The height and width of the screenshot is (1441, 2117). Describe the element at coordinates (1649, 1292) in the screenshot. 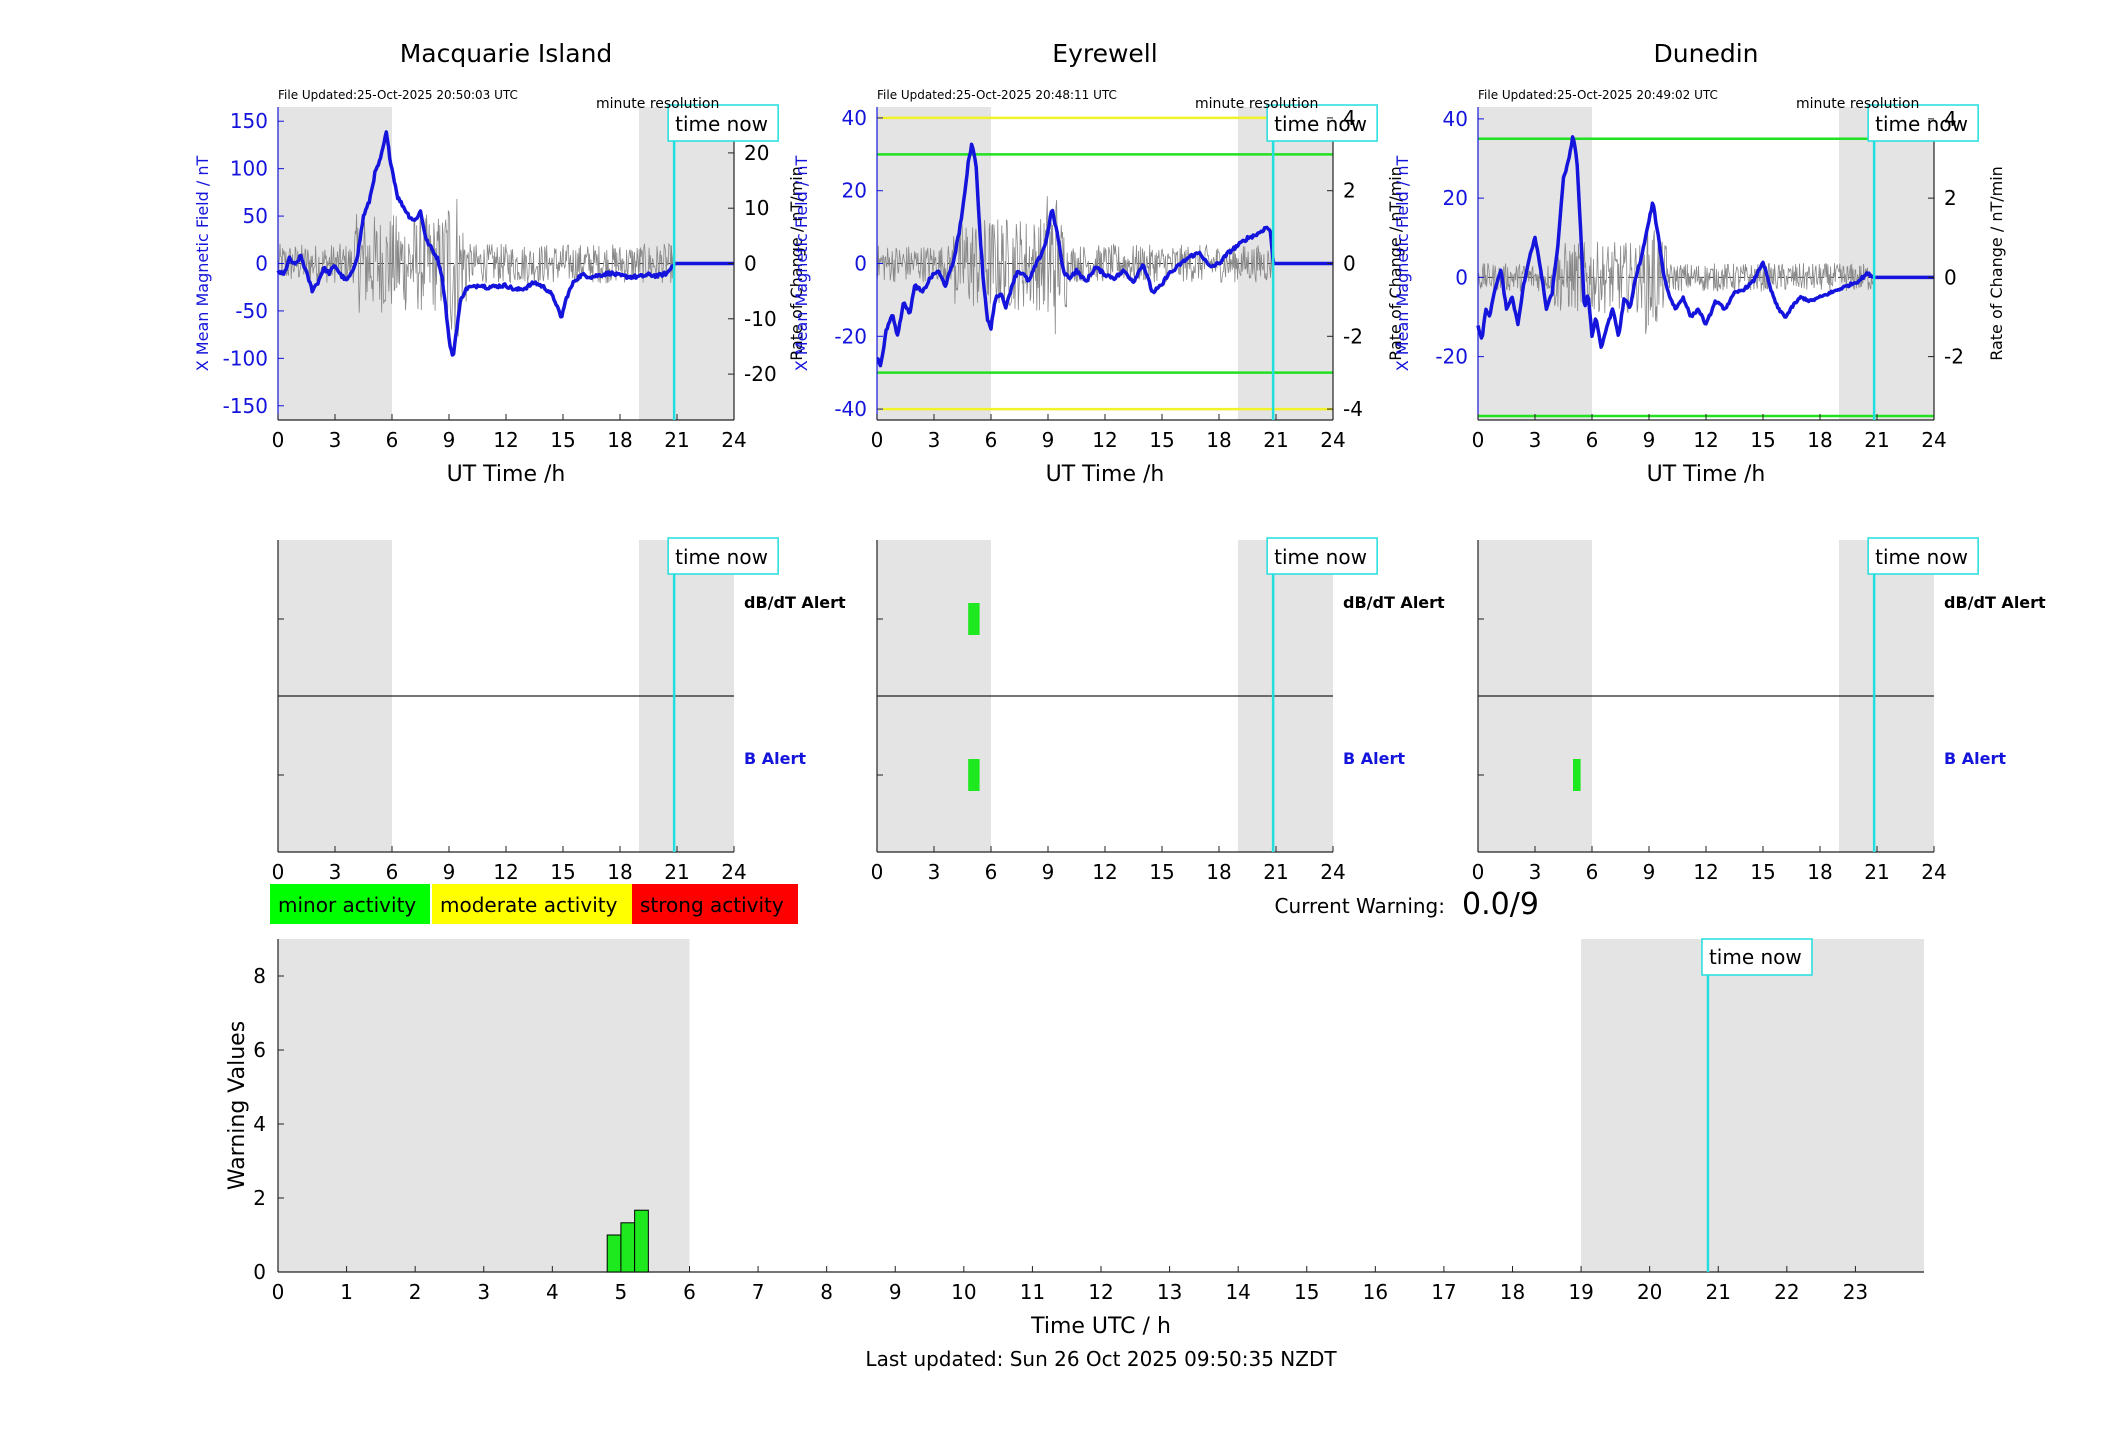

I see `x-tick-label: 20` at that location.